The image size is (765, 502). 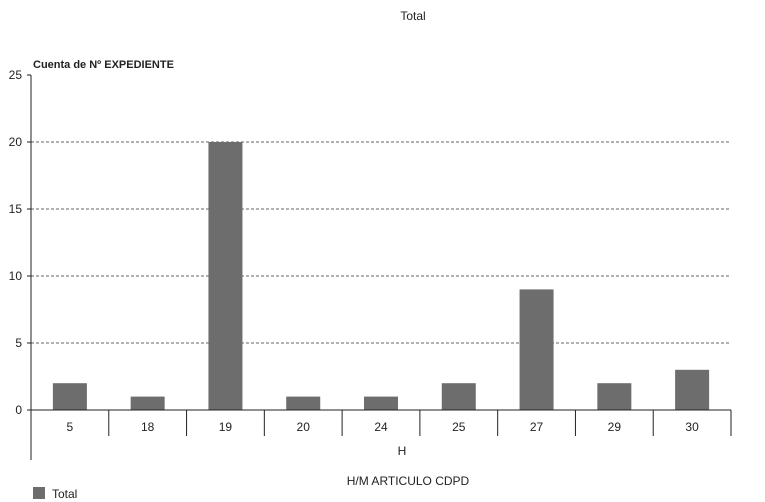 What do you see at coordinates (615, 427) in the screenshot?
I see `x-tick-label: 29` at bounding box center [615, 427].